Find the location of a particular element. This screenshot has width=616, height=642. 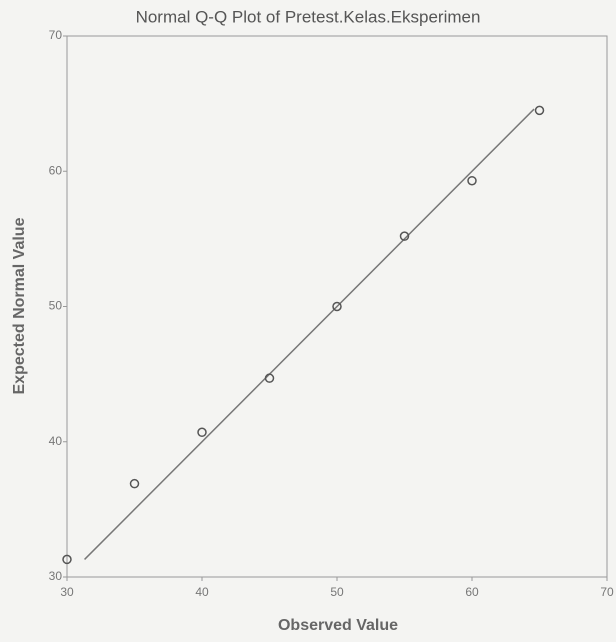

y-tick-label: 70 is located at coordinates (56, 35).